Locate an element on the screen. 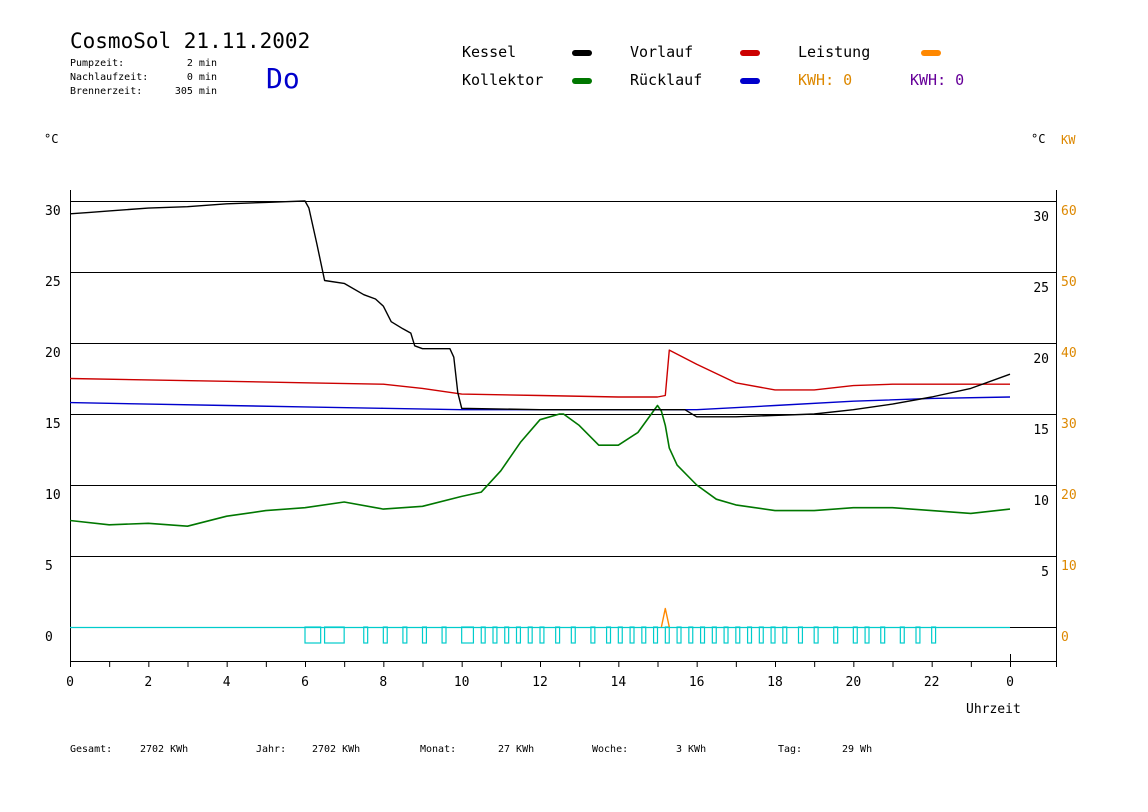 The image size is (1148, 812). y-tick-label-left: 15 is located at coordinates (53, 424).